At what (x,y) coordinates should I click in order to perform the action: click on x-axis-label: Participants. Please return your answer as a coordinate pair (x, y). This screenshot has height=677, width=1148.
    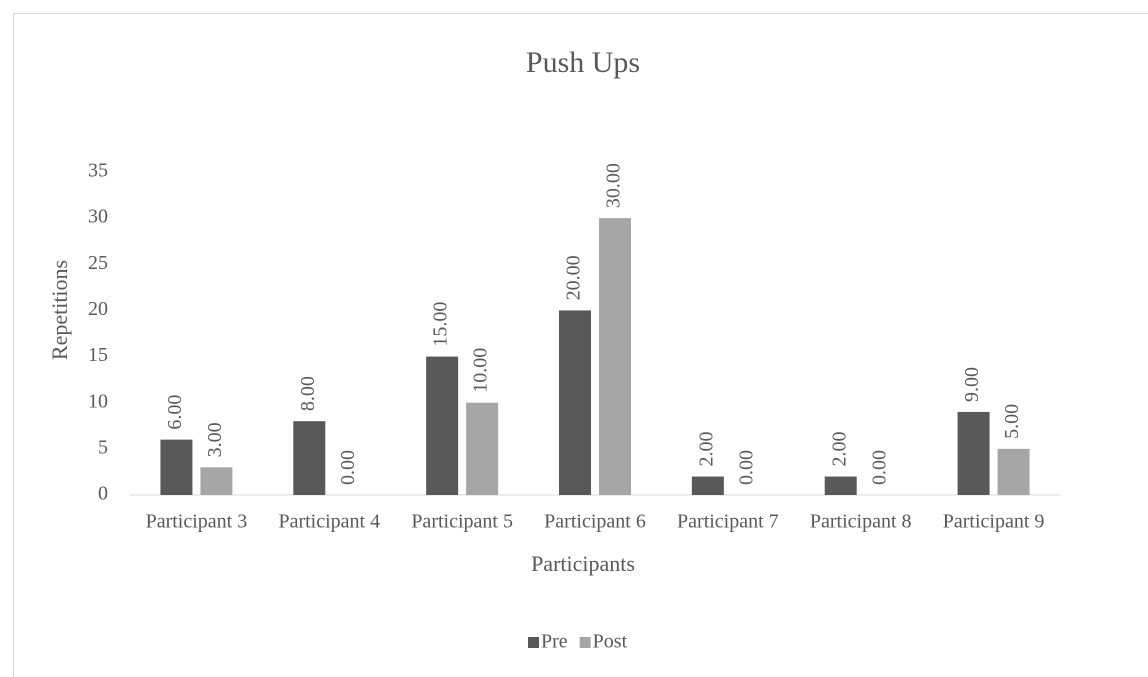
    Looking at the image, I should click on (583, 563).